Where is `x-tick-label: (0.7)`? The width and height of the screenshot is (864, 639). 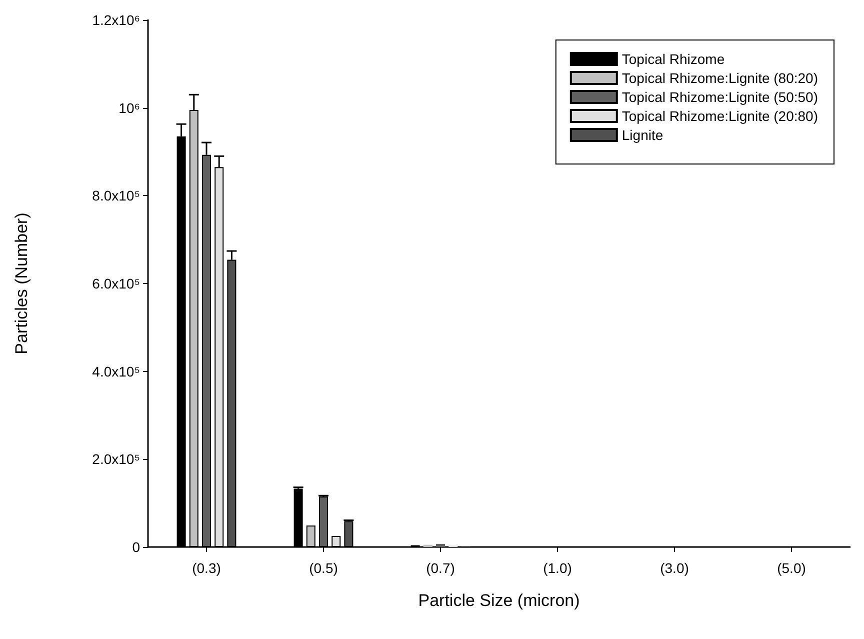 x-tick-label: (0.7) is located at coordinates (440, 568).